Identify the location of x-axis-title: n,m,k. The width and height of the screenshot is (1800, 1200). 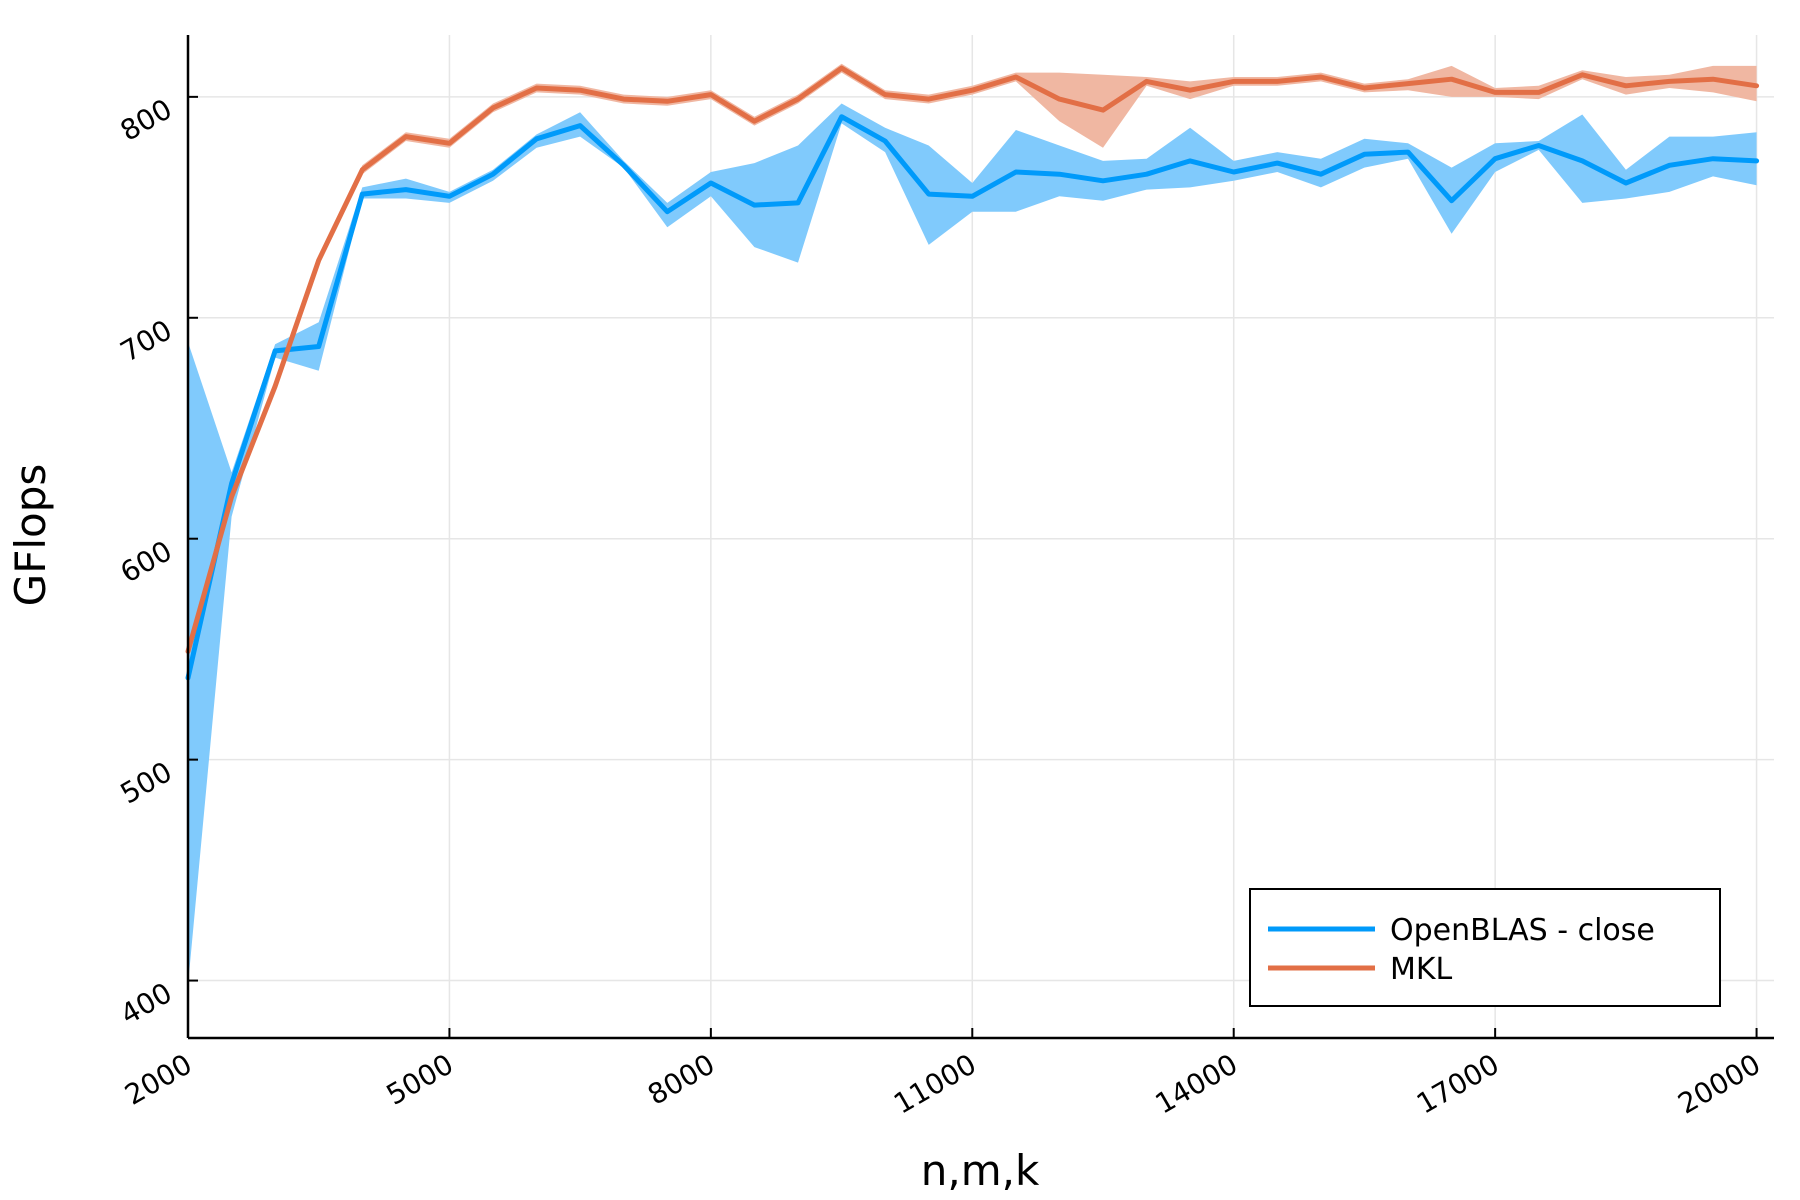
(980, 1170).